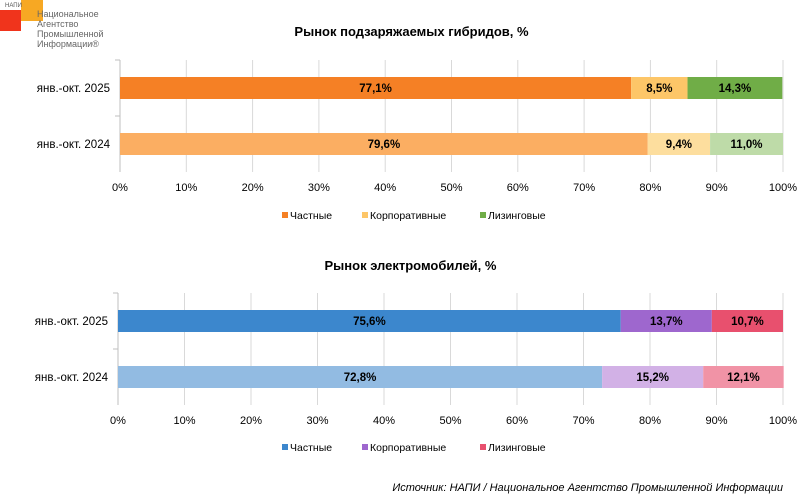 The height and width of the screenshot is (502, 800). I want to click on data-label: 15,2%, so click(652, 378).